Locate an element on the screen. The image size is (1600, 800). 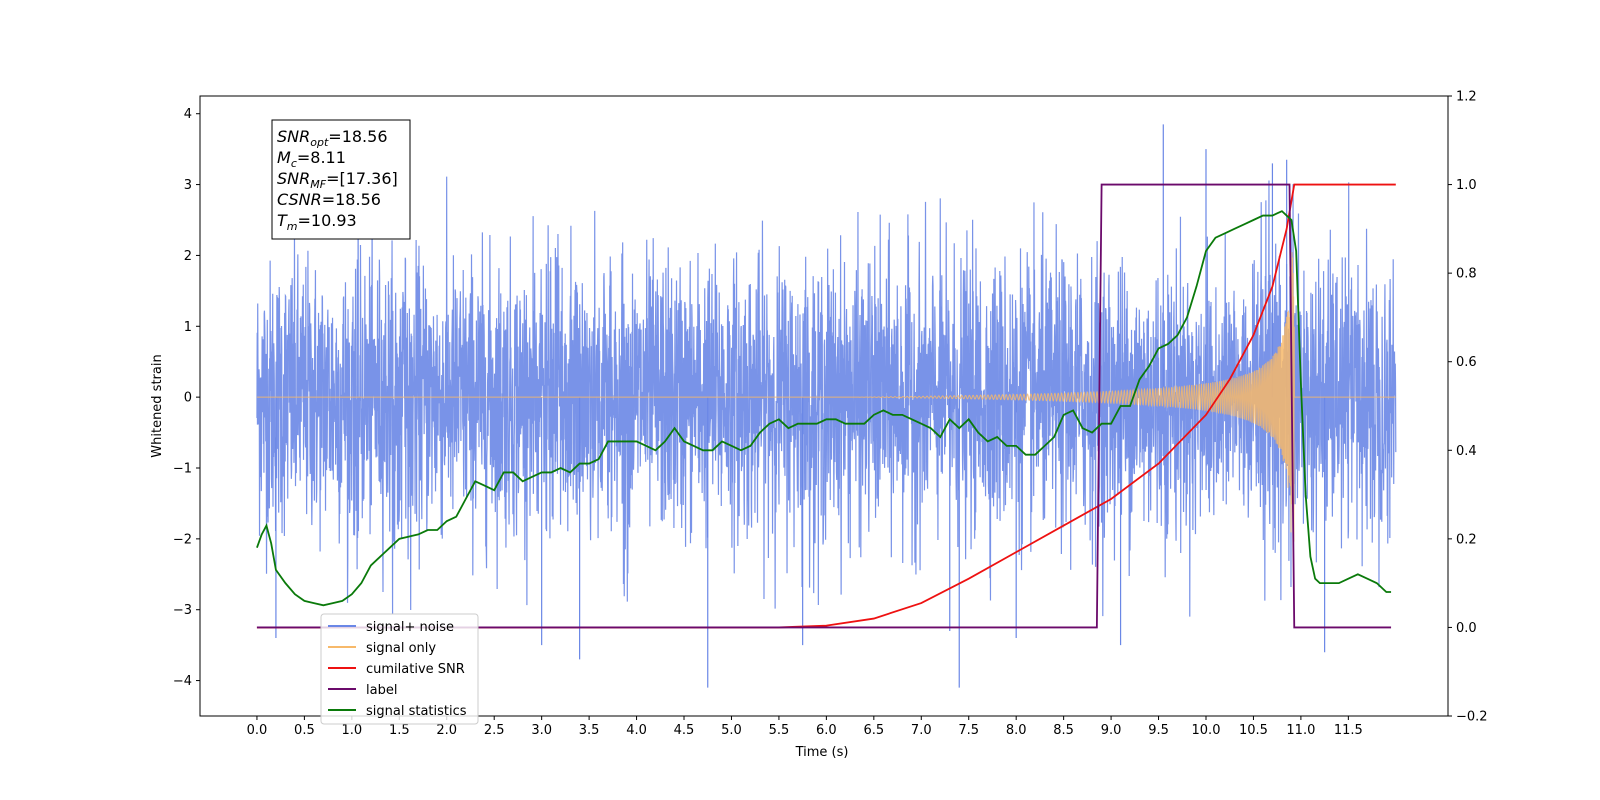
y-tick-label-right: 1.2 is located at coordinates (1466, 97).